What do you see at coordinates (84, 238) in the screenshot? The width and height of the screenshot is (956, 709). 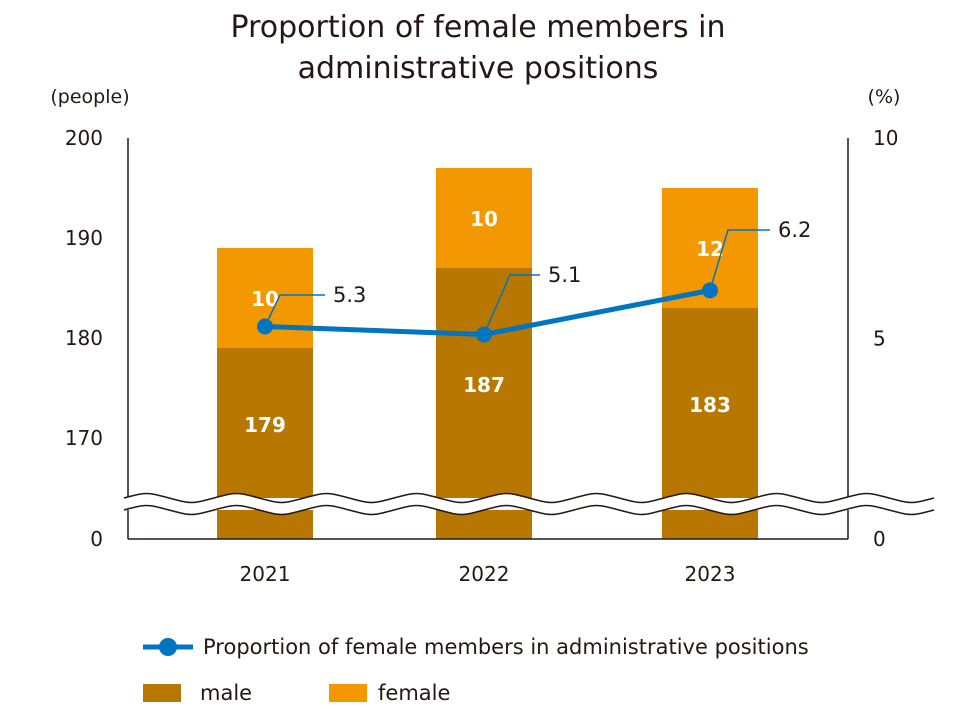 I see `left-tick-label-190: 190` at bounding box center [84, 238].